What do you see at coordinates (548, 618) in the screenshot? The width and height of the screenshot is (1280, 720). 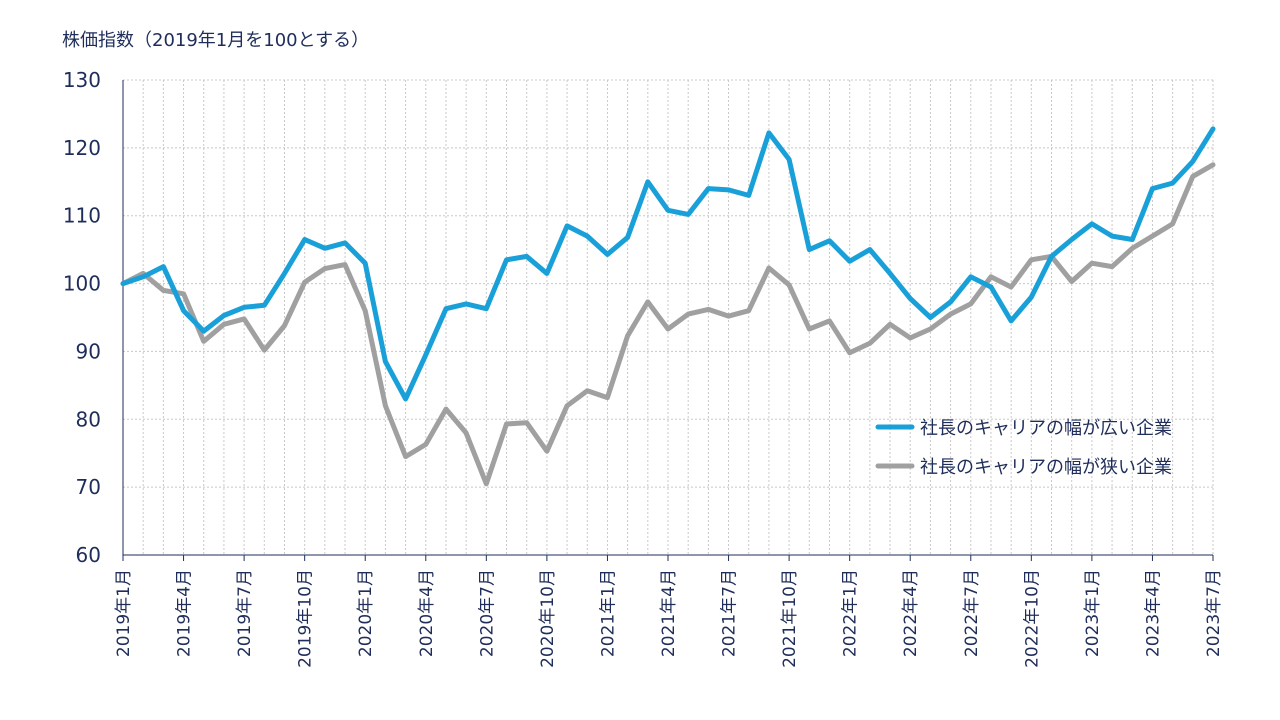 I see `x-tick-label: 2020年10月` at bounding box center [548, 618].